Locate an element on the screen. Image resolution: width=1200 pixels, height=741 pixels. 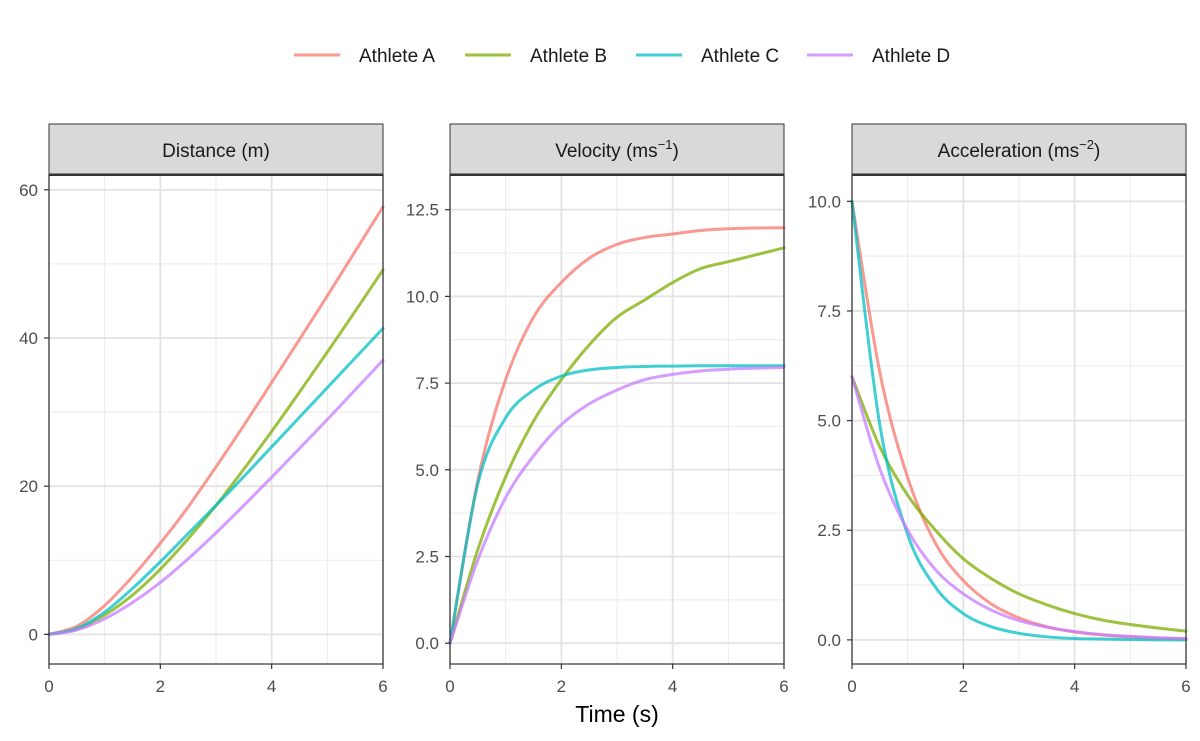
strip-label-distance: Distance (m) is located at coordinates (216, 151).